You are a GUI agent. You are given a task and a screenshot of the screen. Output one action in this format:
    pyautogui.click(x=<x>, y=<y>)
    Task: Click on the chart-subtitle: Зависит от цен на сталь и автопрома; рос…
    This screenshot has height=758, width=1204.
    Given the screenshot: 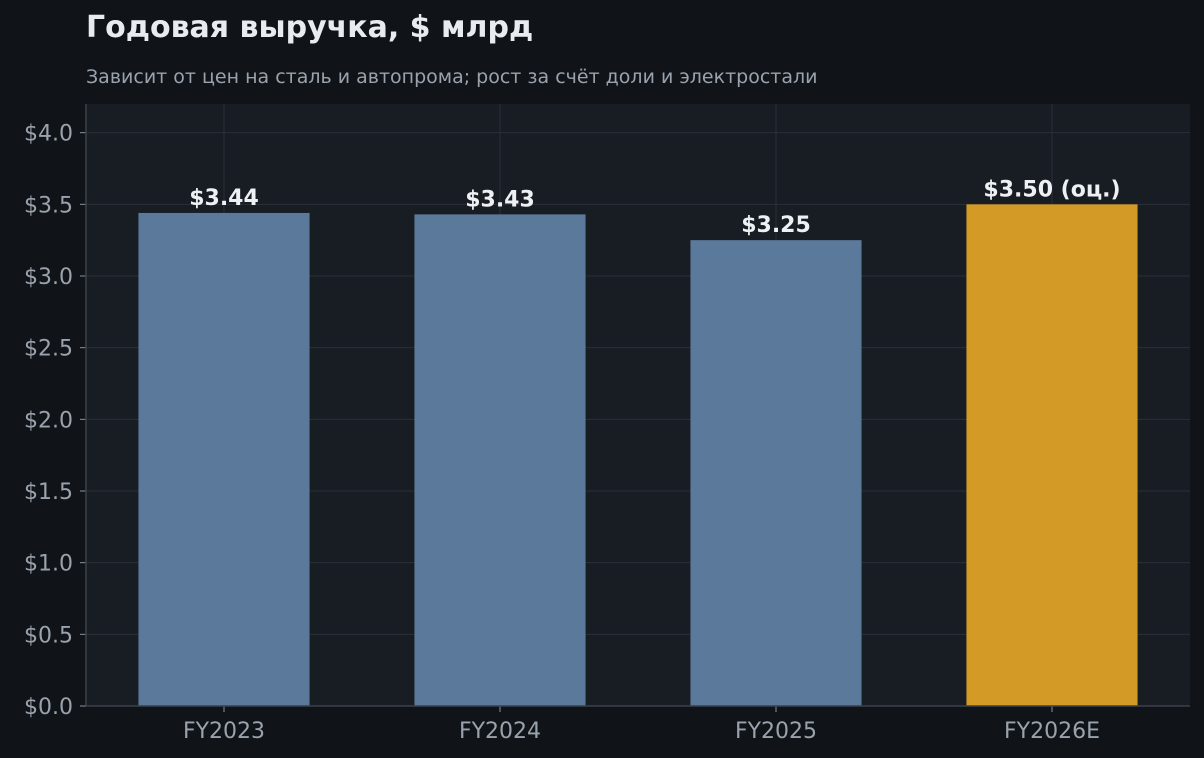 What is the action you would take?
    pyautogui.click(x=452, y=77)
    